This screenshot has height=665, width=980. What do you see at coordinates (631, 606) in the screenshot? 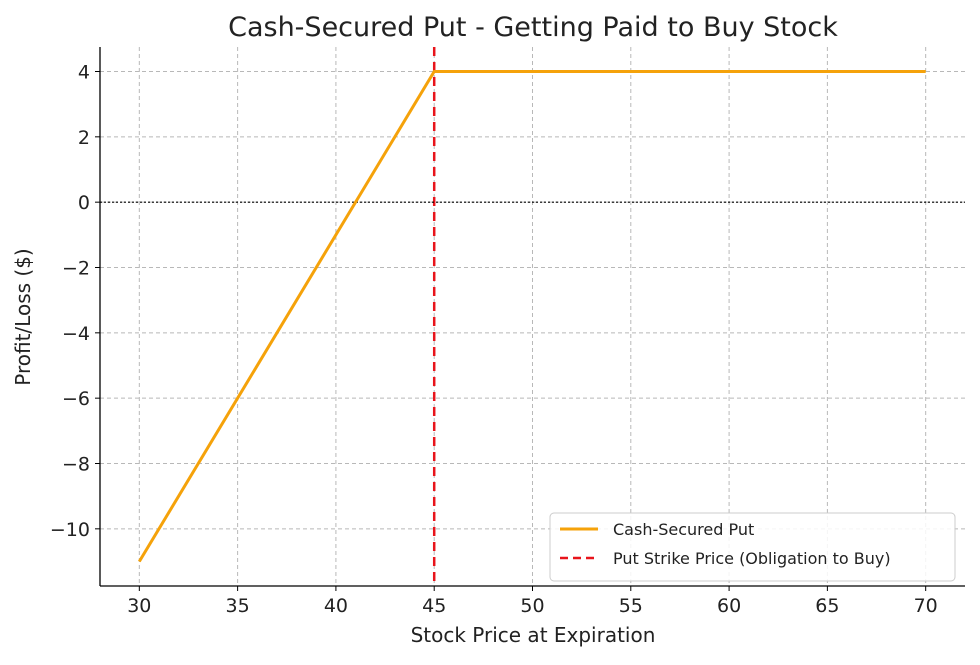
I see `x-tick-label: 55` at bounding box center [631, 606].